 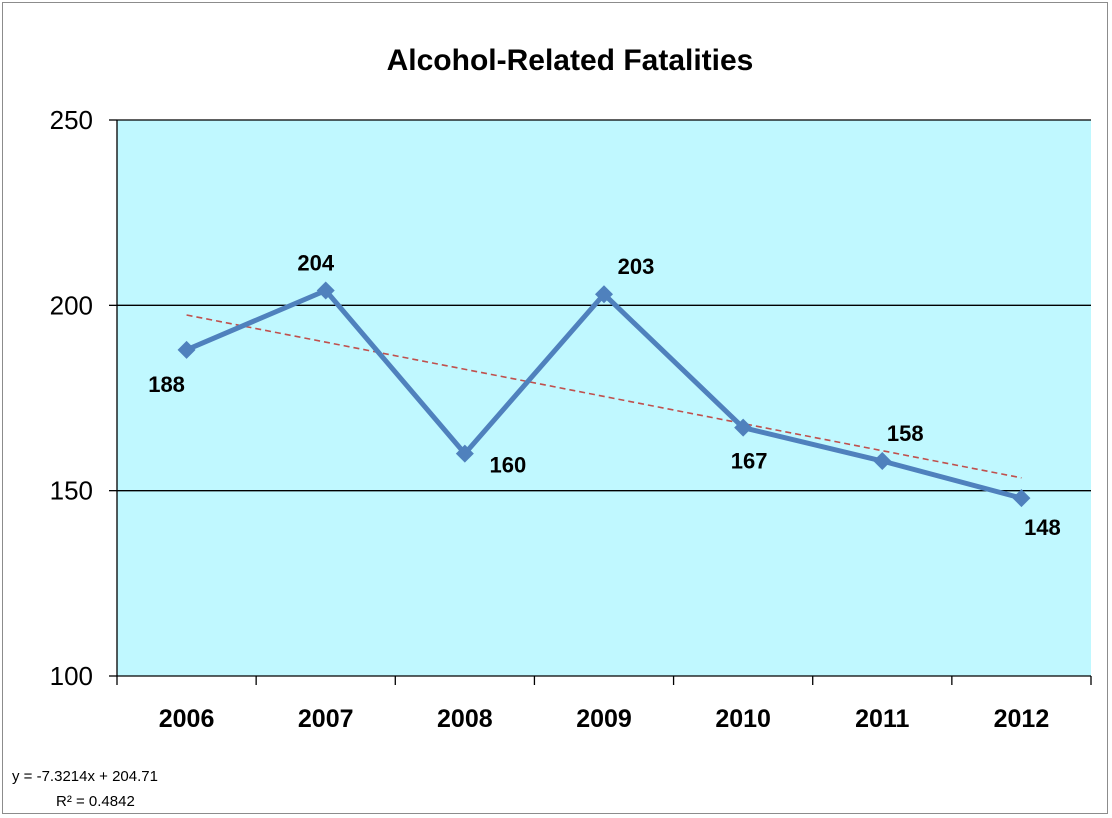 What do you see at coordinates (465, 719) in the screenshot?
I see `x-tick-label-2008: 2008` at bounding box center [465, 719].